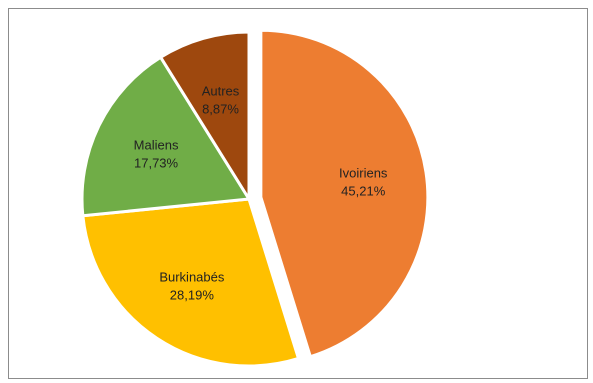 The width and height of the screenshot is (593, 383). Describe the element at coordinates (192, 276) in the screenshot. I see `slice-label-name-burkinabes: Burkinabés` at that location.